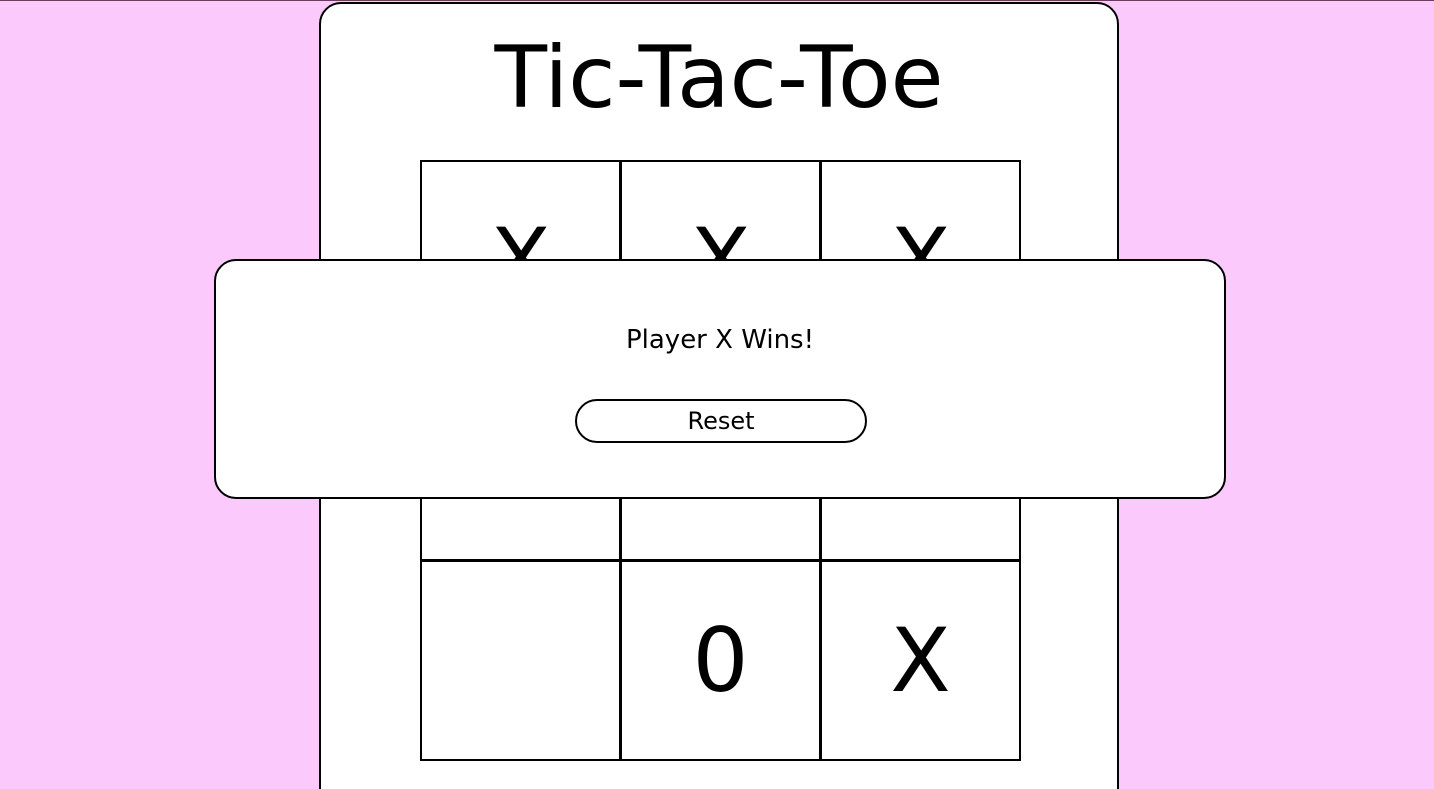  Describe the element at coordinates (717, 0) in the screenshot. I see `top-border` at that location.